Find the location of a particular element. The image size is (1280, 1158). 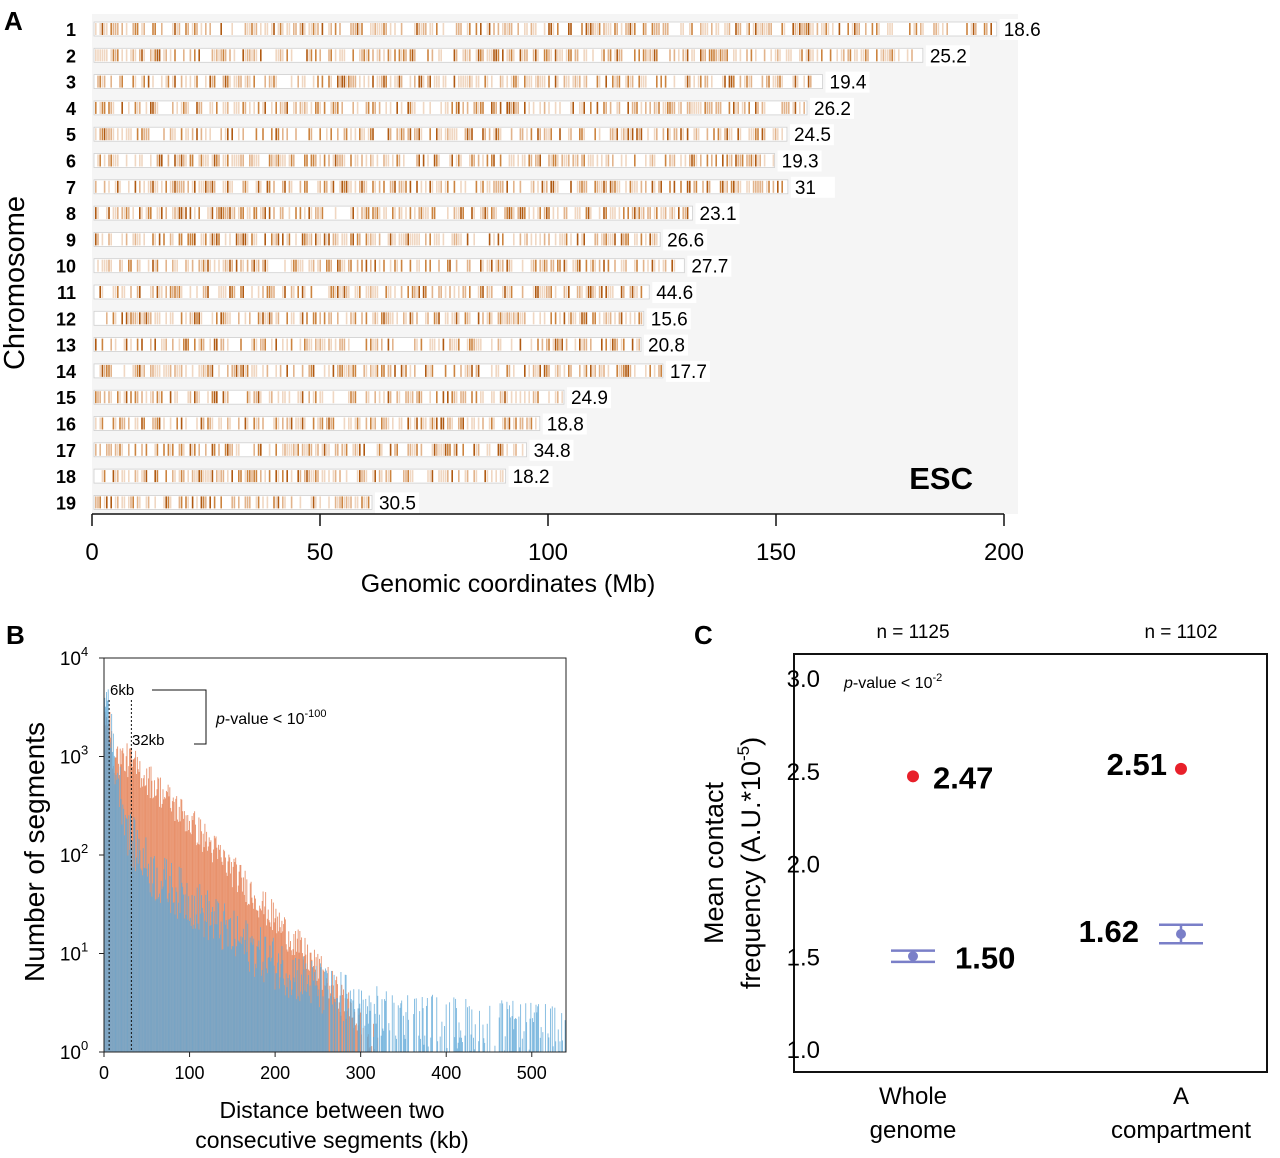

y-tick-label: 2.5 is located at coordinates (803, 772).